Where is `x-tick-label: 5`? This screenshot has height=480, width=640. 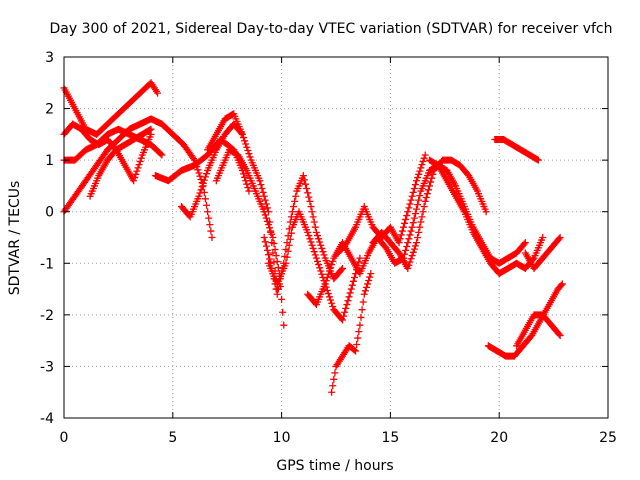
x-tick-label: 5 is located at coordinates (172, 438).